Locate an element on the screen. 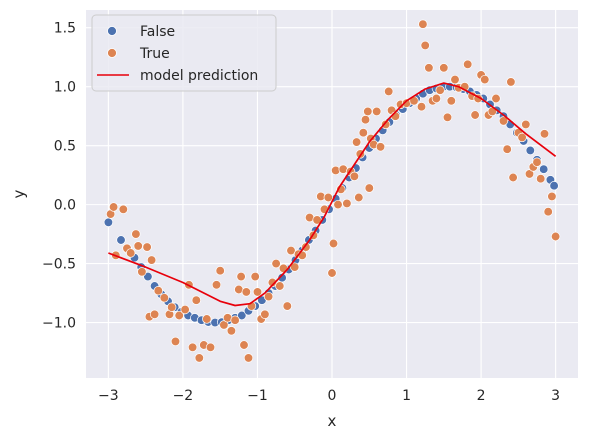 This screenshot has width=589, height=441. legend-marker-false is located at coordinates (112, 31).